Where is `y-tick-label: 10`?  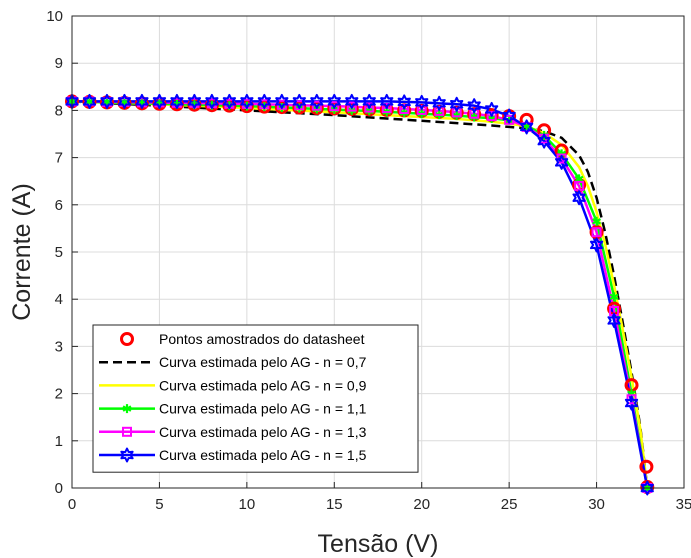
y-tick-label: 10 is located at coordinates (54, 16).